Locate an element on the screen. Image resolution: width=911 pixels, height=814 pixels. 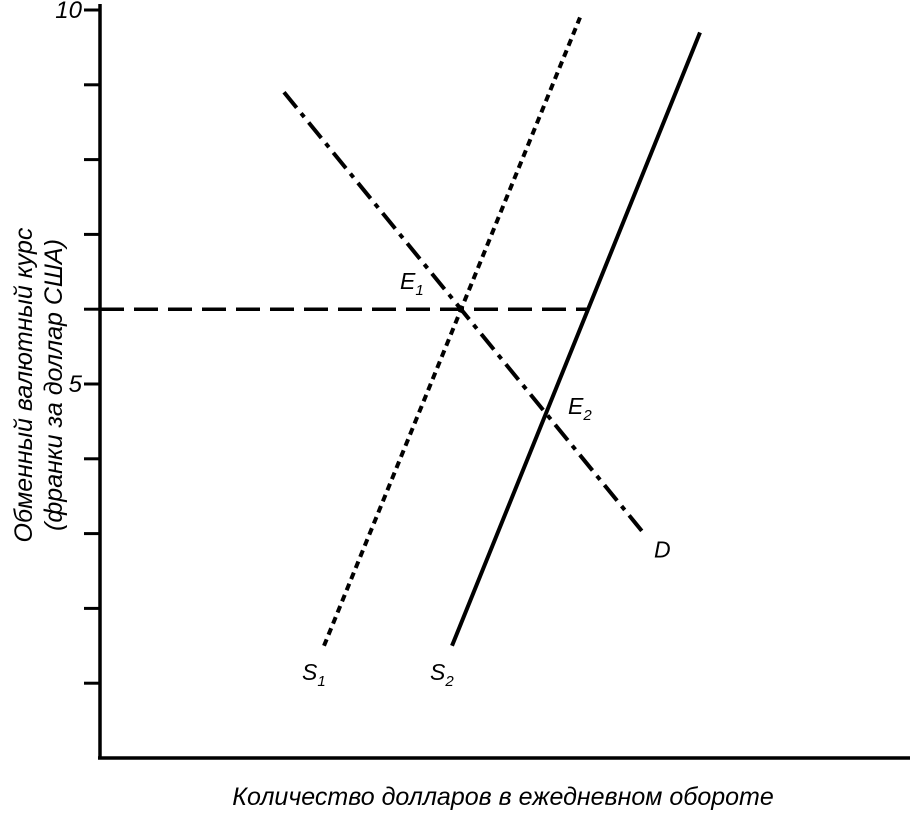
y-axis-label-line-2: (франки за доллар США) is located at coordinates (54, 385).